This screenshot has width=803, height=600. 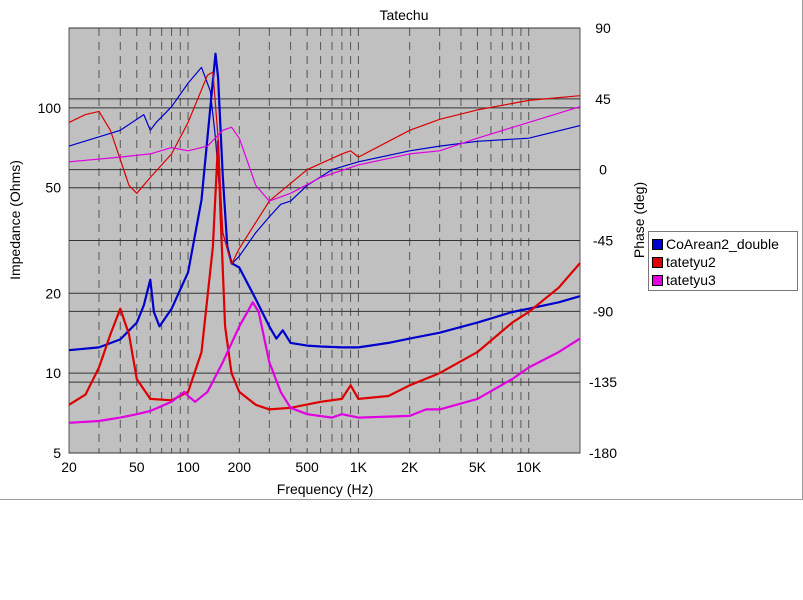 What do you see at coordinates (325, 489) in the screenshot?
I see `x-axis-label: Frequency (Hz)` at bounding box center [325, 489].